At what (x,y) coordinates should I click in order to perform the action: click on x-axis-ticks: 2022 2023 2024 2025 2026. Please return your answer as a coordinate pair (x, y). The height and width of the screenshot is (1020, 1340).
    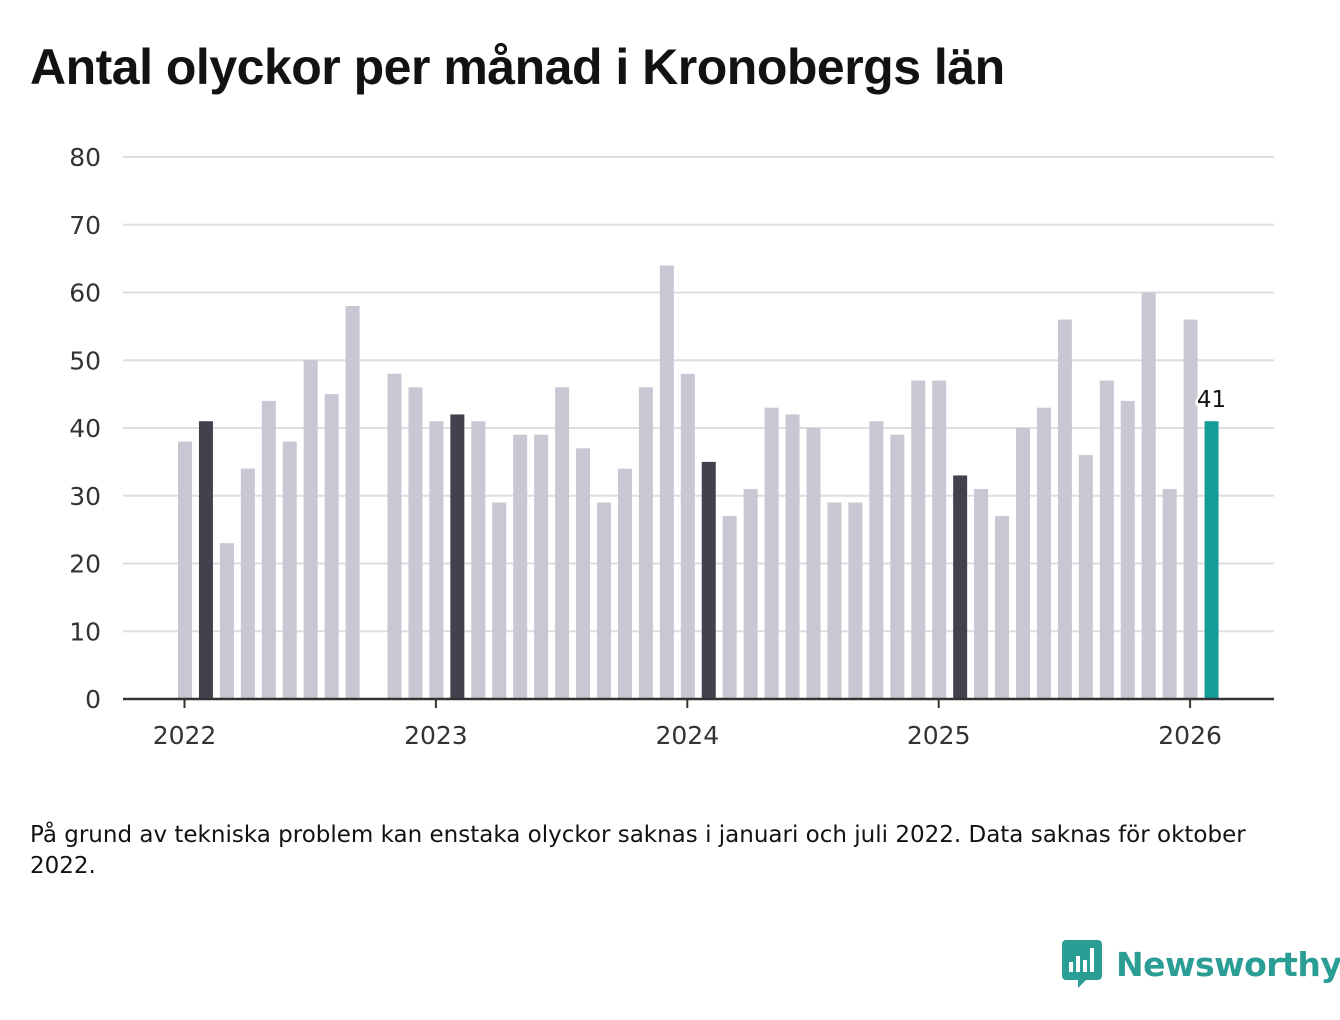
    Looking at the image, I should click on (687, 724).